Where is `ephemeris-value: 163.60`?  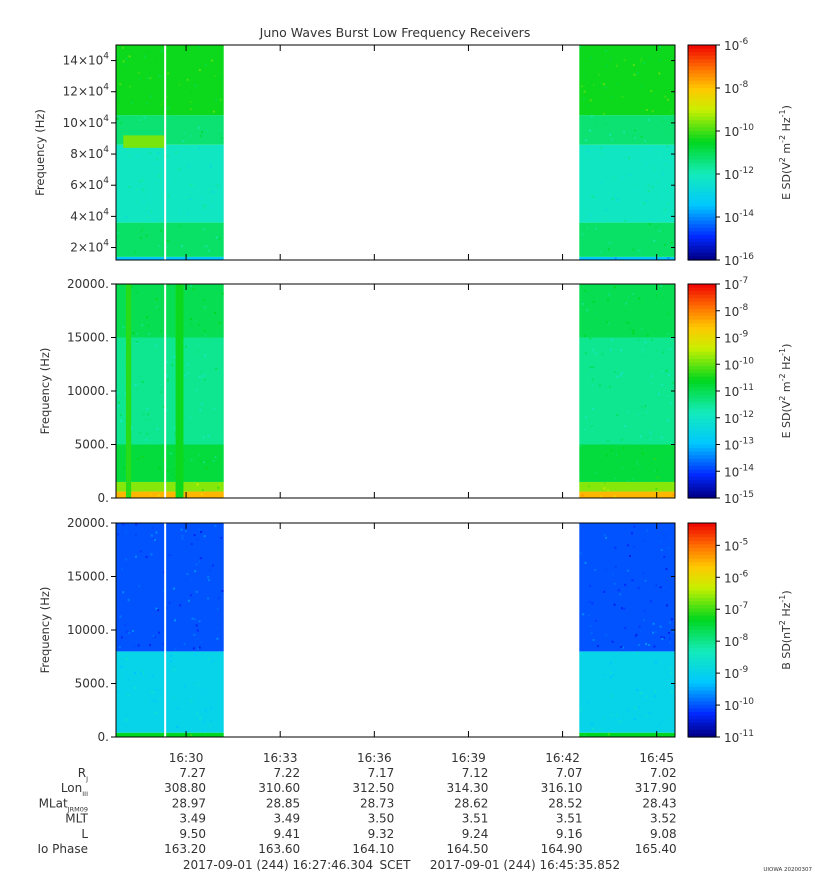
ephemeris-value: 163.60 is located at coordinates (279, 849).